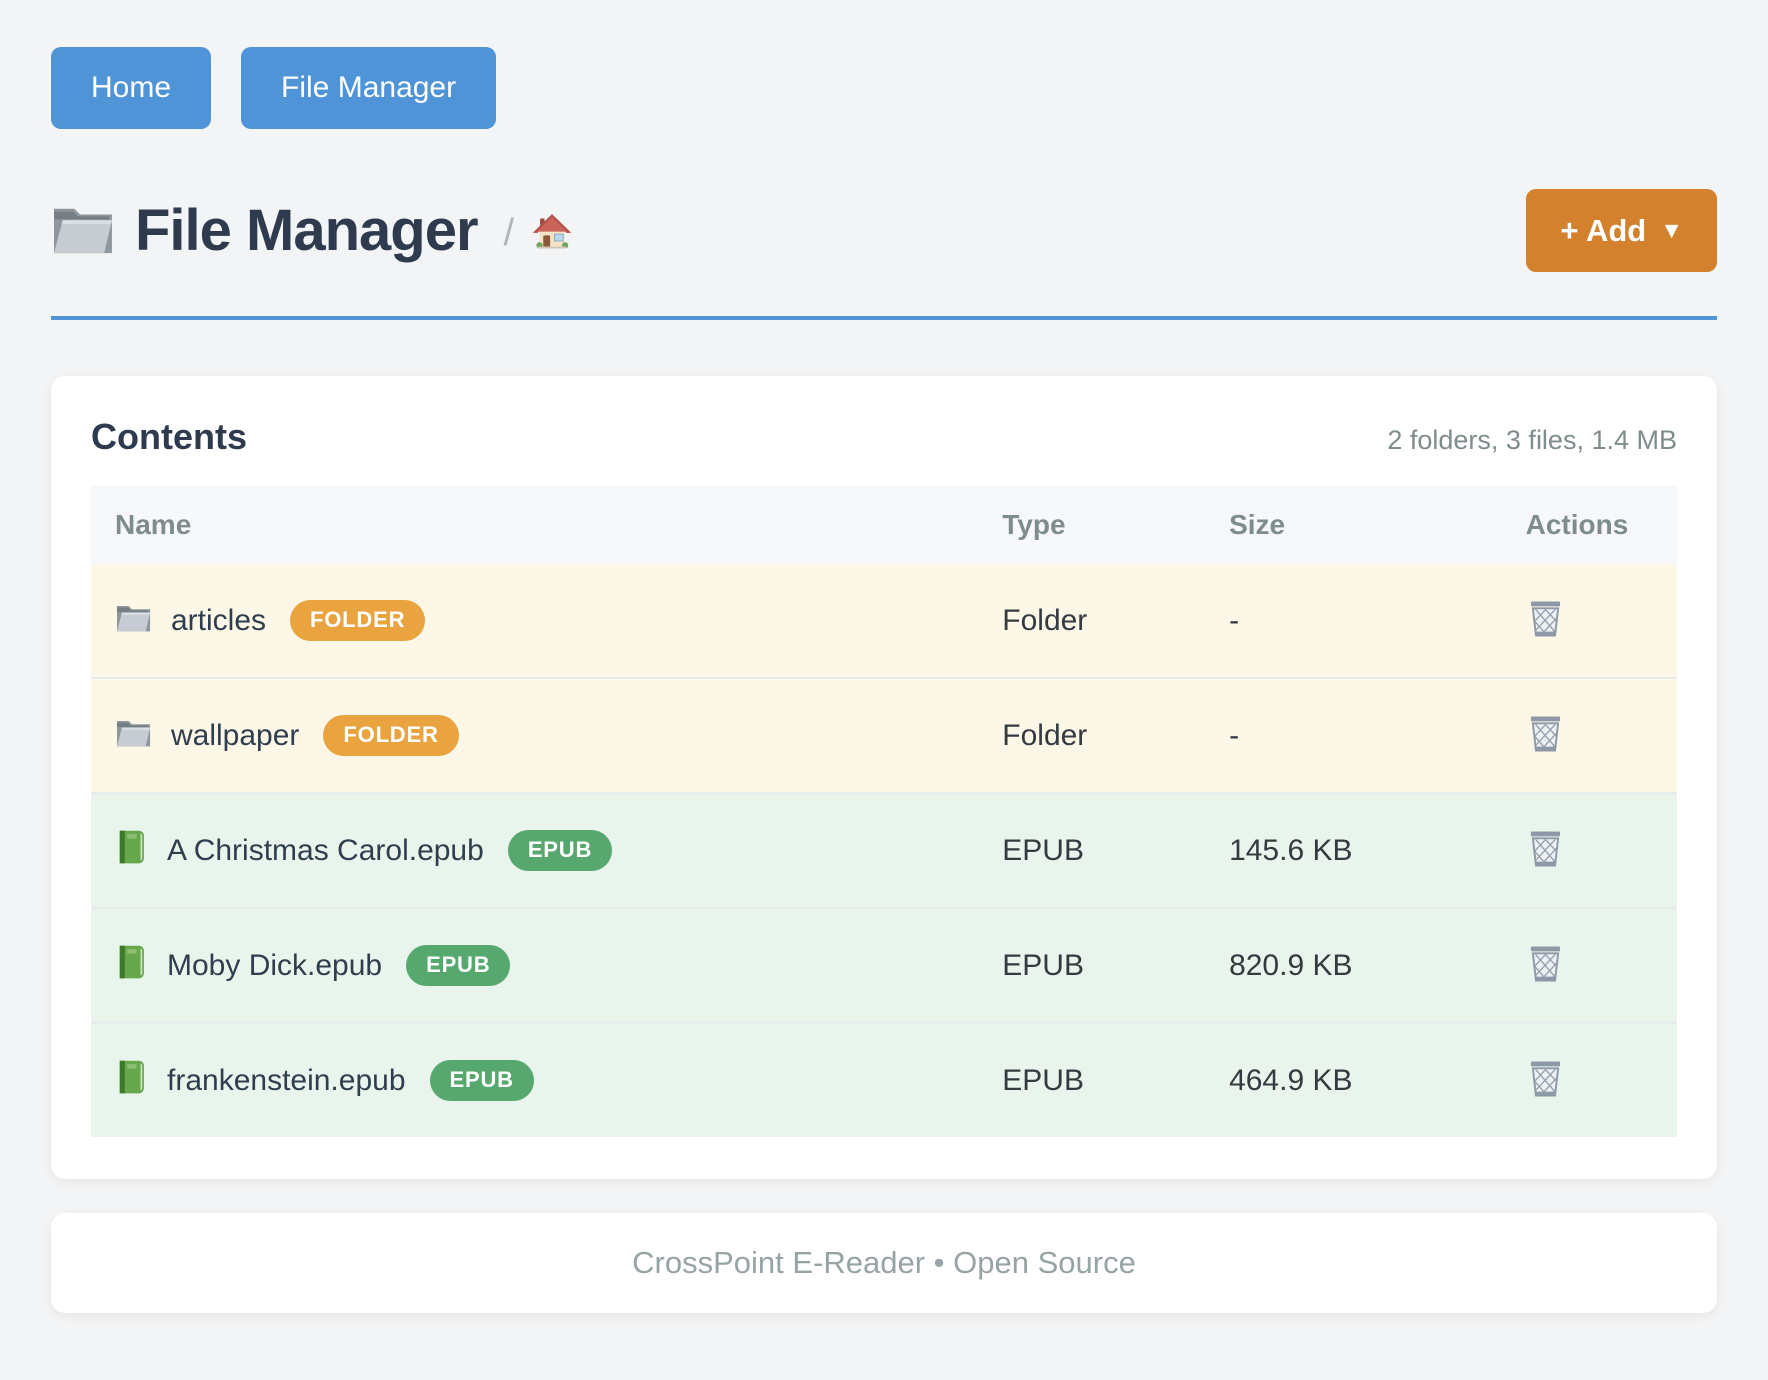  Describe the element at coordinates (1365, 525) in the screenshot. I see `column-header-size: Size` at that location.